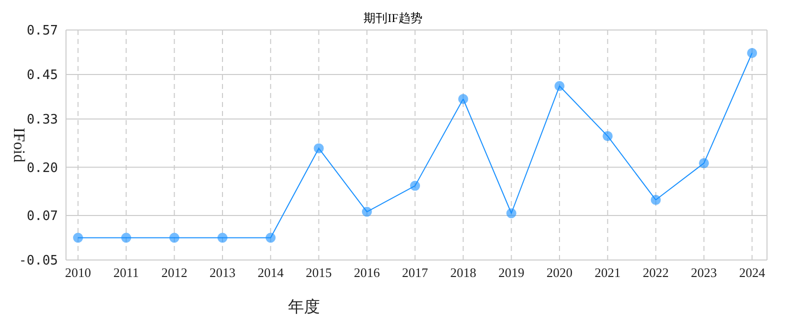  I want to click on chart-title: 期刊IF趋势, so click(393, 18).